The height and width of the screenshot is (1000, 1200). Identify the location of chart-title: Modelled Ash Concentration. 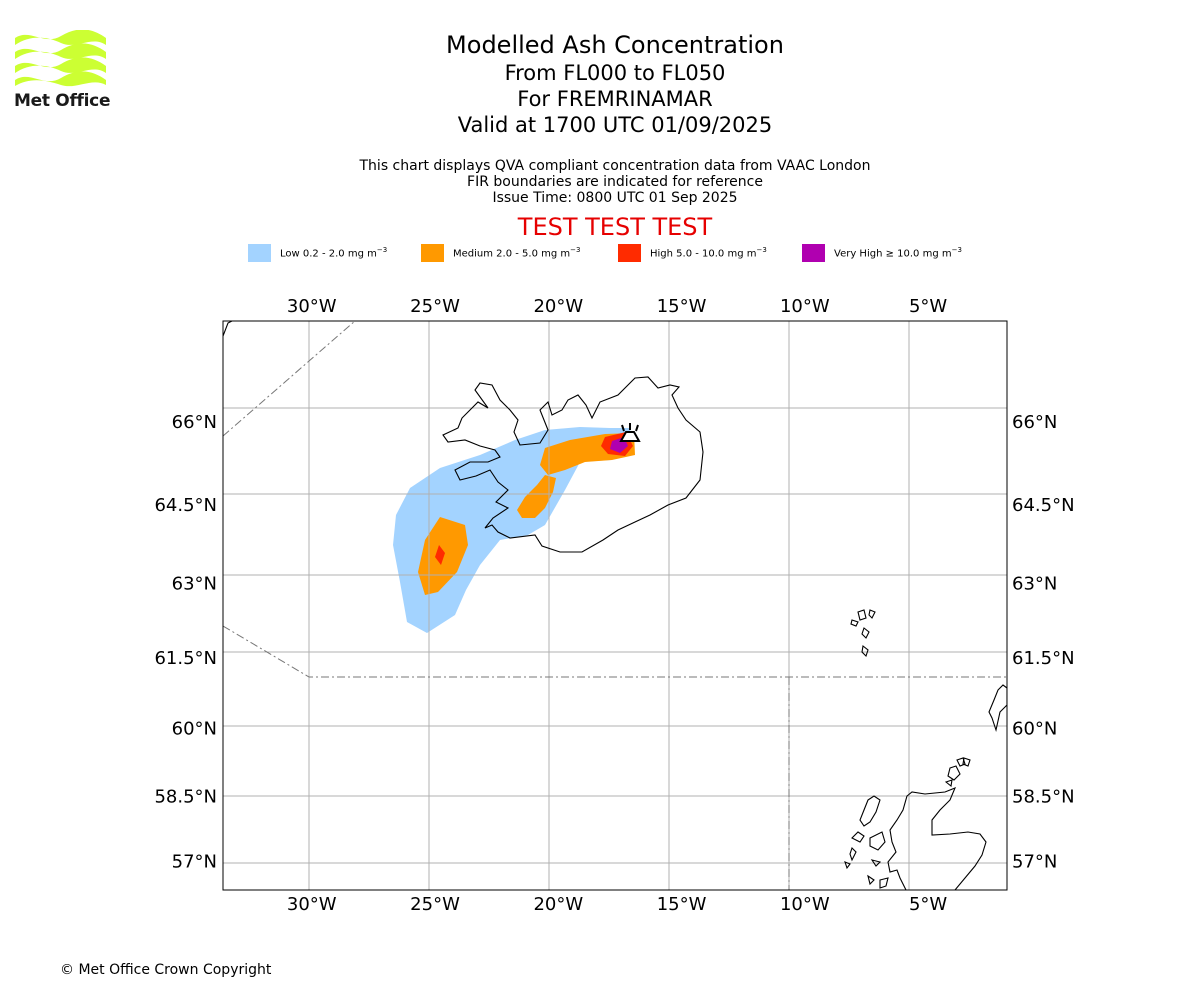
(615, 45).